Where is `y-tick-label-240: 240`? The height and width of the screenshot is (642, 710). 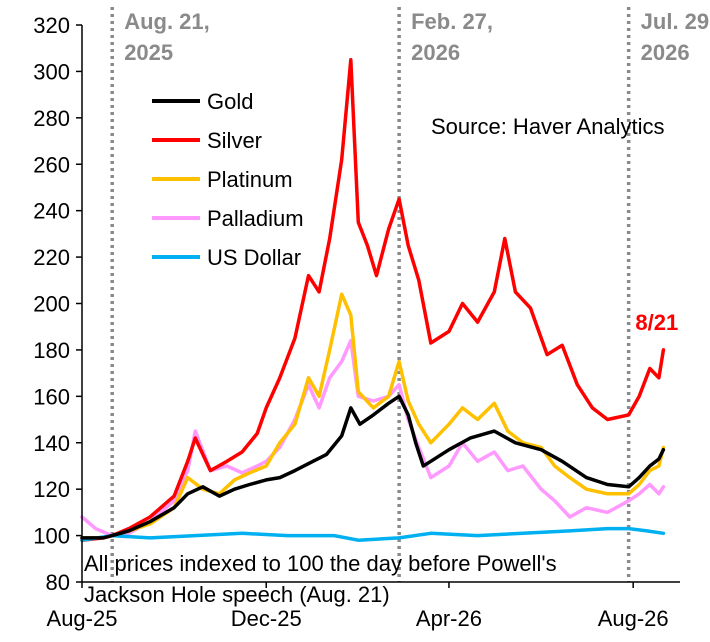 y-tick-label-240: 240 is located at coordinates (51, 211).